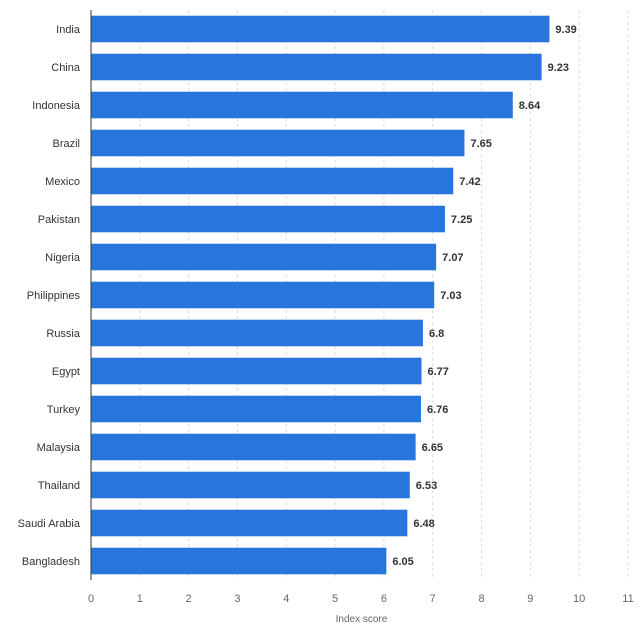 The image size is (640, 631). What do you see at coordinates (452, 258) in the screenshot?
I see `value-label: 7.07` at bounding box center [452, 258].